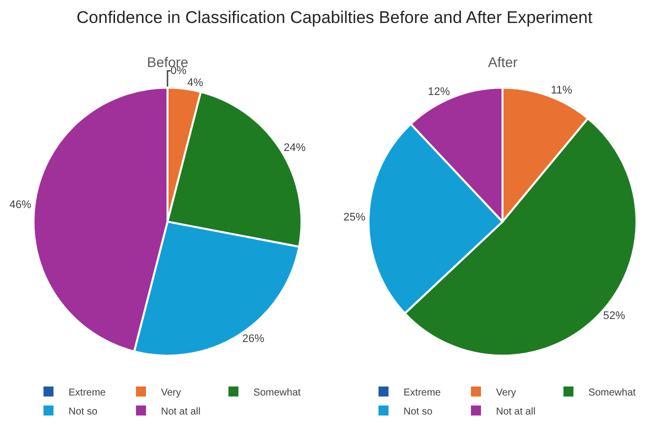 The image size is (669, 425). What do you see at coordinates (503, 62) in the screenshot?
I see `chart-subtitle: After` at bounding box center [503, 62].